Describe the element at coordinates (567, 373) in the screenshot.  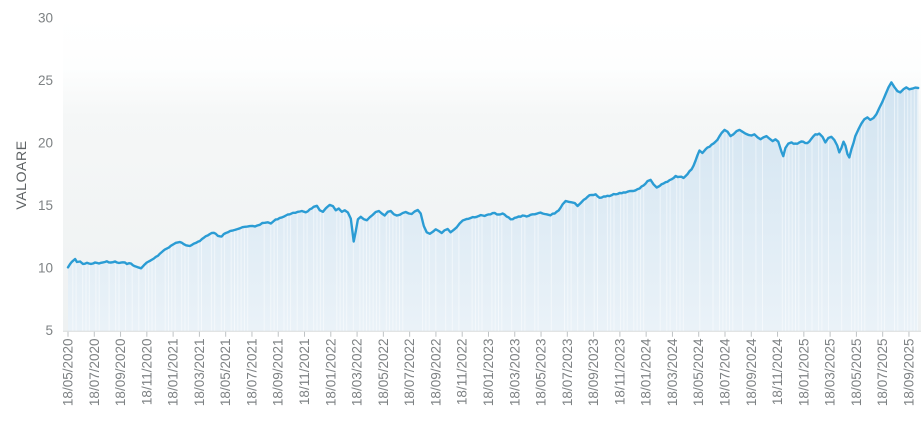
I see `x-axis-tick-label: 18/07/2023` at that location.